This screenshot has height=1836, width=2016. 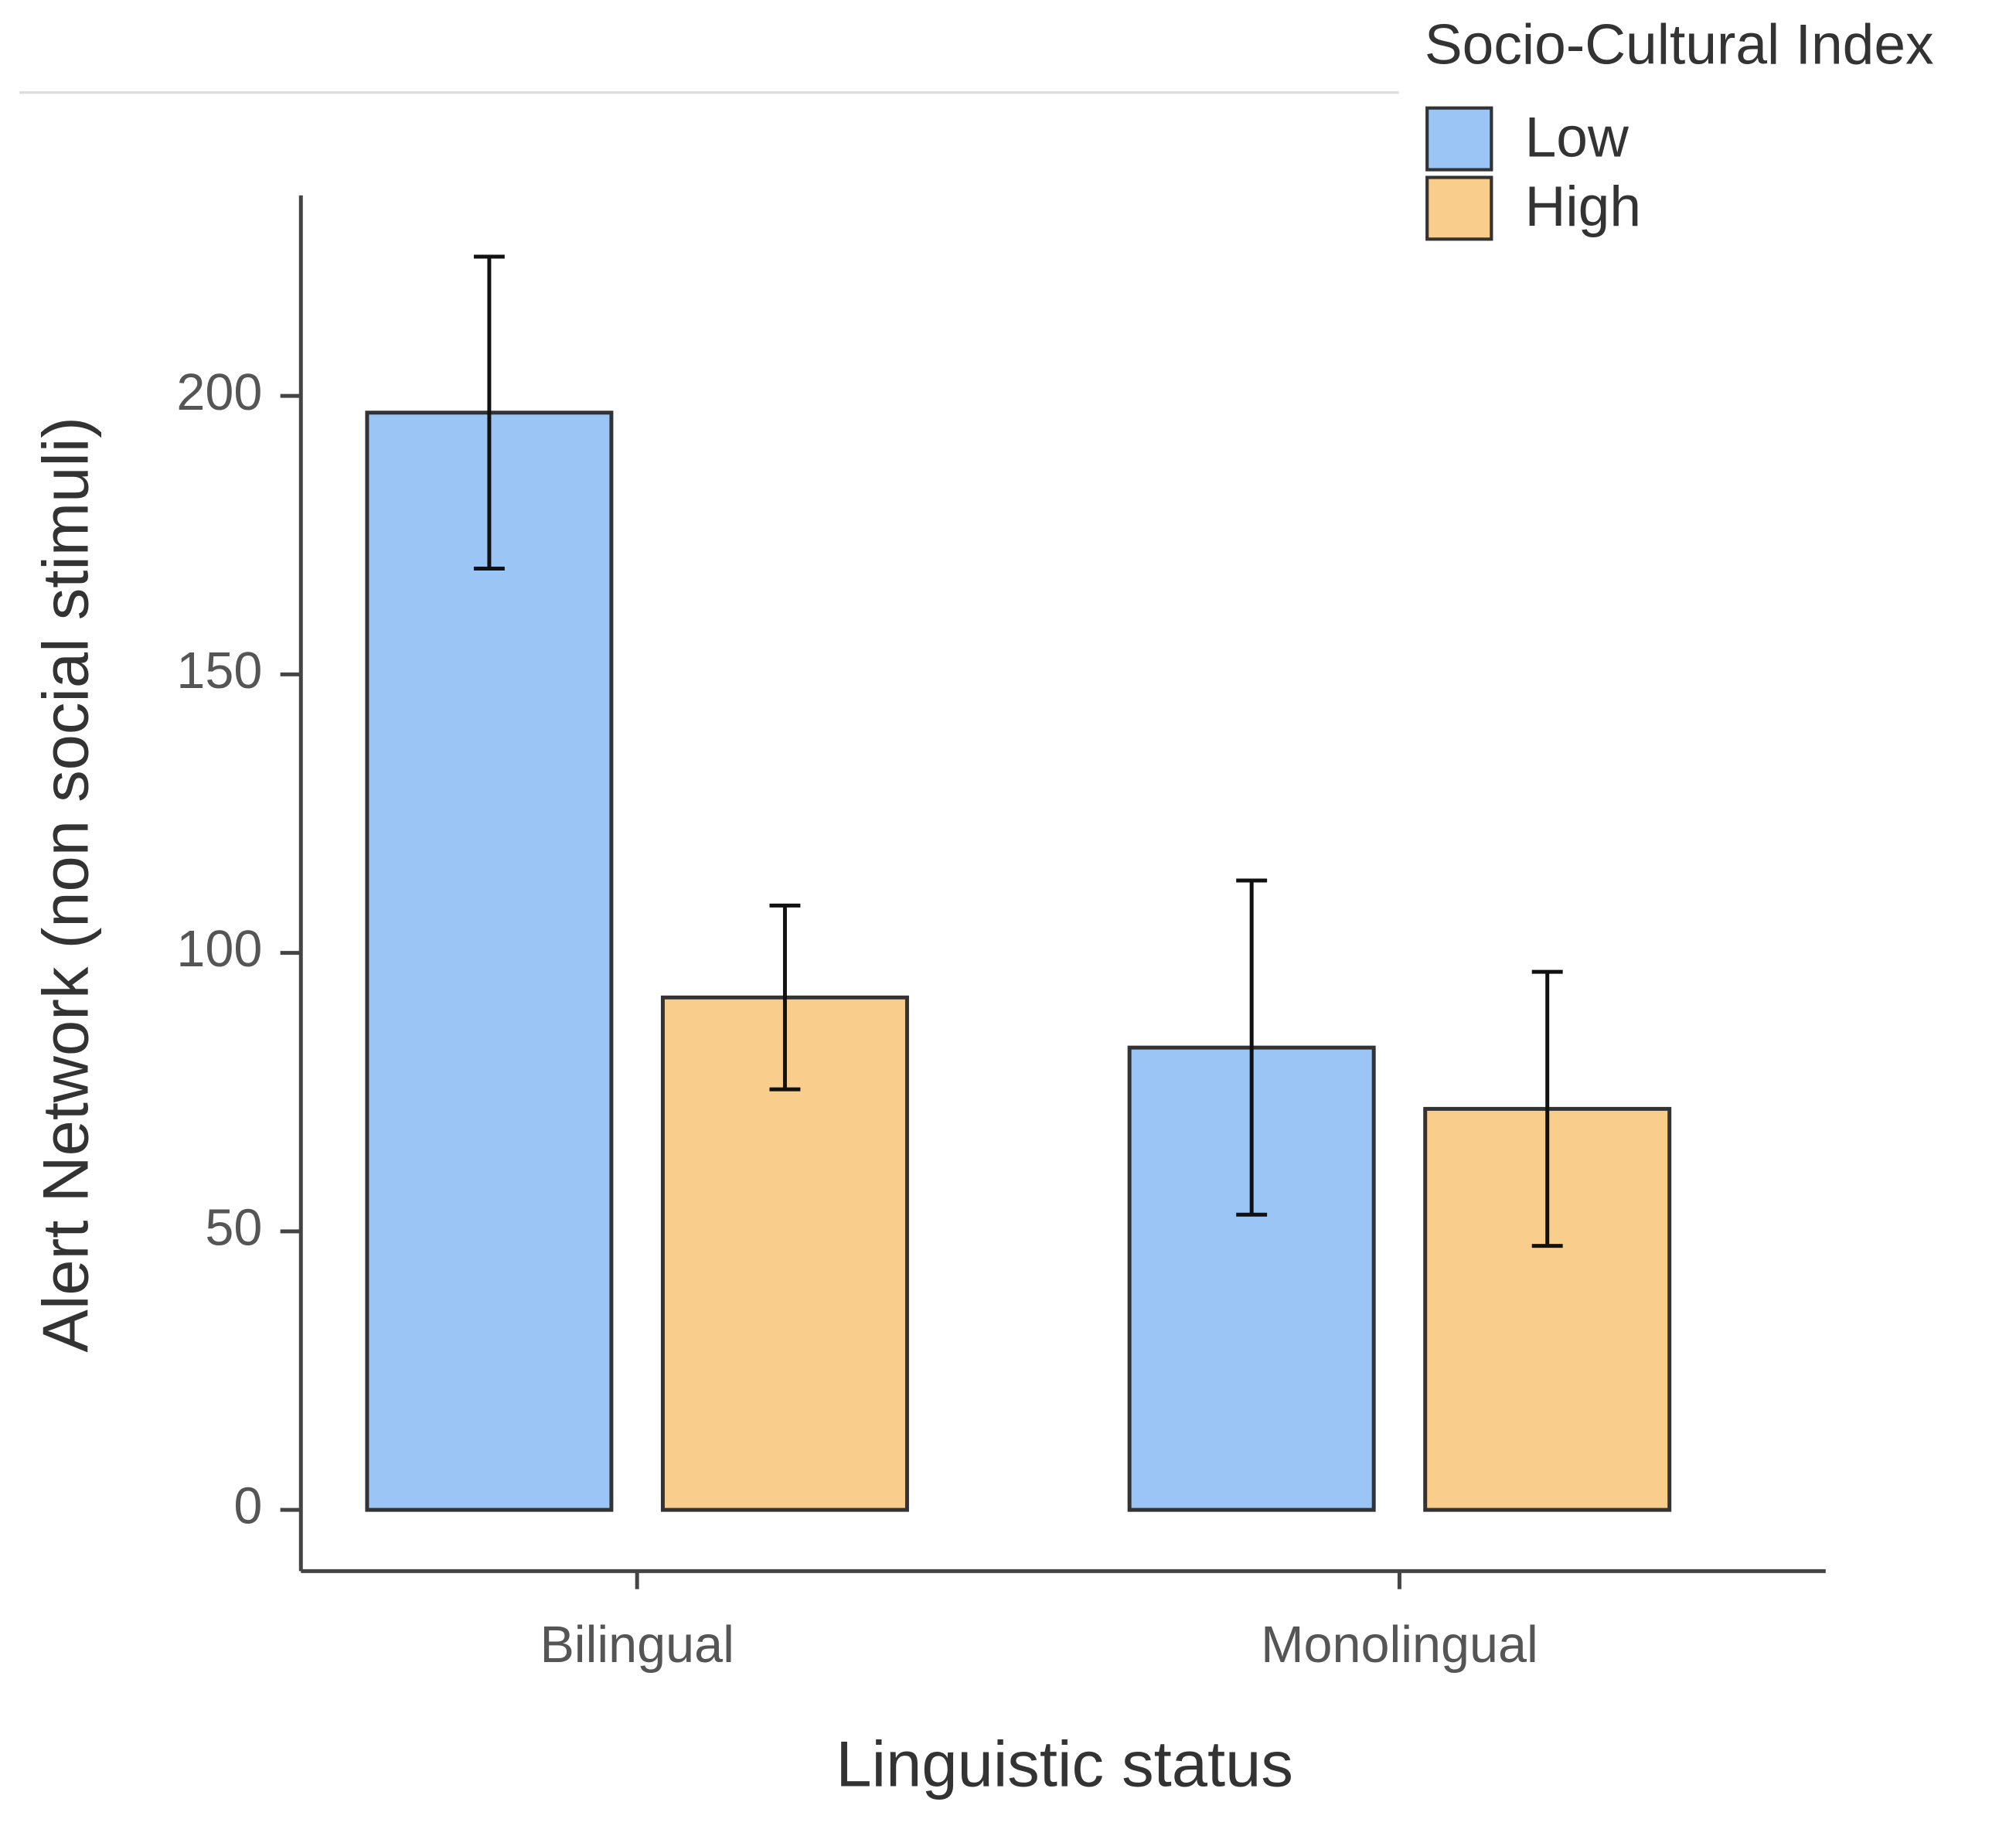 What do you see at coordinates (234, 1227) in the screenshot?
I see `y-tick-label: 50` at bounding box center [234, 1227].